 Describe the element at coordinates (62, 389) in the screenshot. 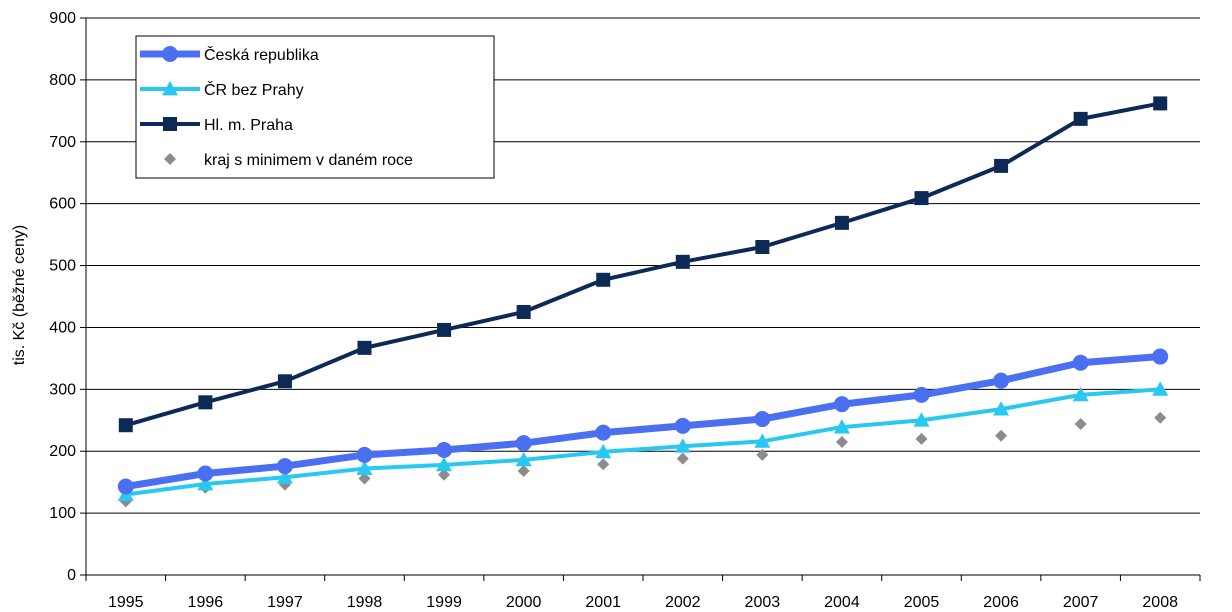

I see `y-tick-label: 300` at that location.